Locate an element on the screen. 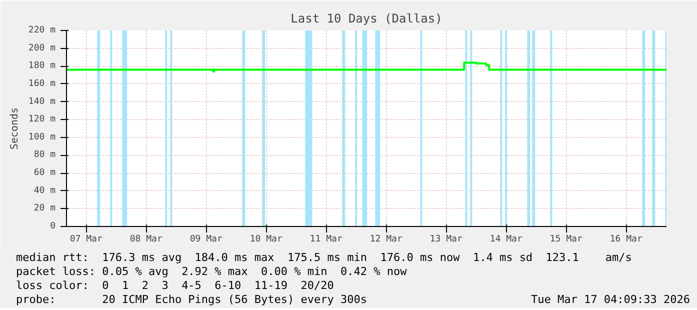  y-tick-label: 120 m is located at coordinates (42, 119).